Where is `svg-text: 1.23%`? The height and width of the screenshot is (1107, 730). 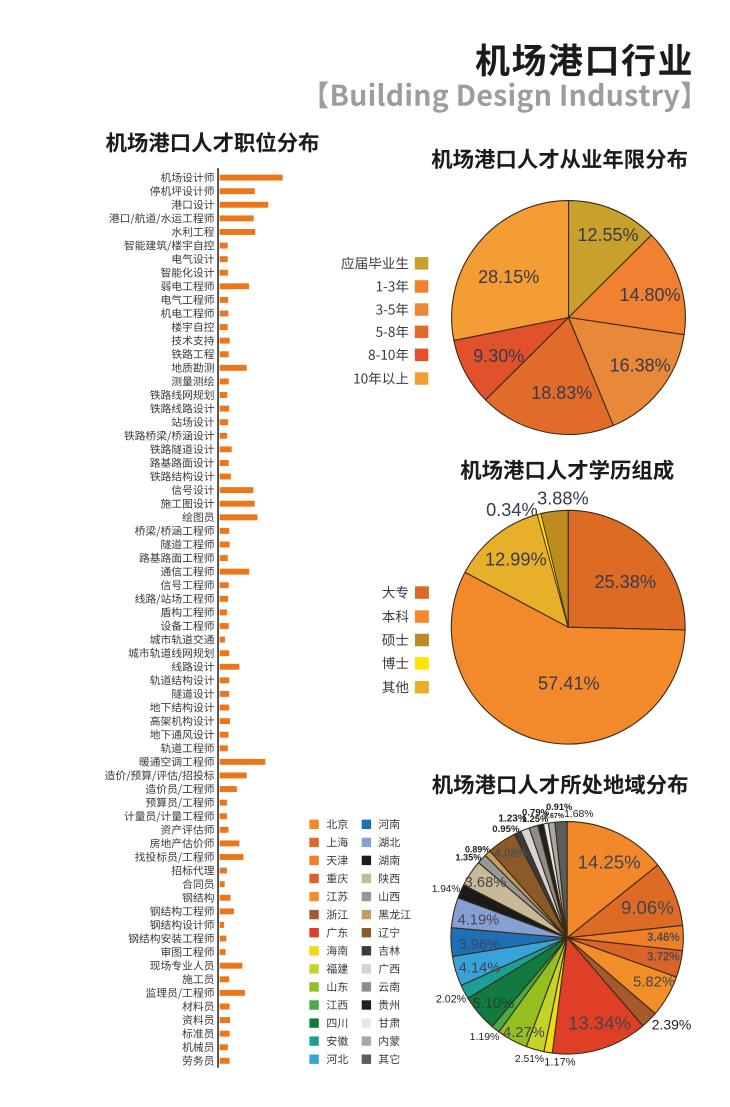 svg-text: 1.23% is located at coordinates (512, 819).